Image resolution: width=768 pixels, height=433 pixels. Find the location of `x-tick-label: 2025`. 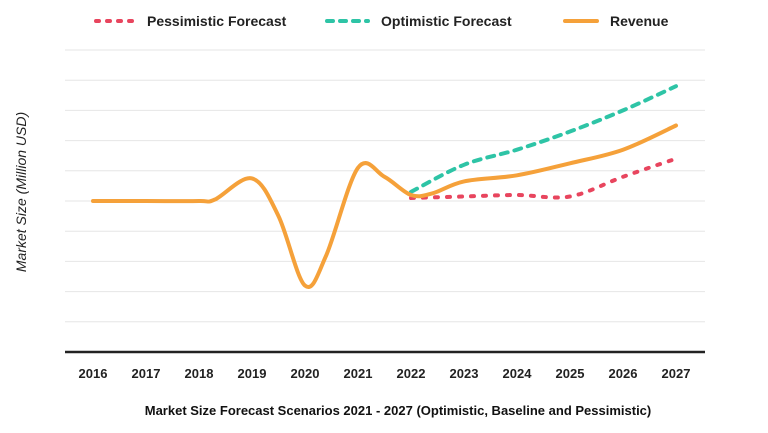

x-tick-label: 2025 is located at coordinates (570, 373).